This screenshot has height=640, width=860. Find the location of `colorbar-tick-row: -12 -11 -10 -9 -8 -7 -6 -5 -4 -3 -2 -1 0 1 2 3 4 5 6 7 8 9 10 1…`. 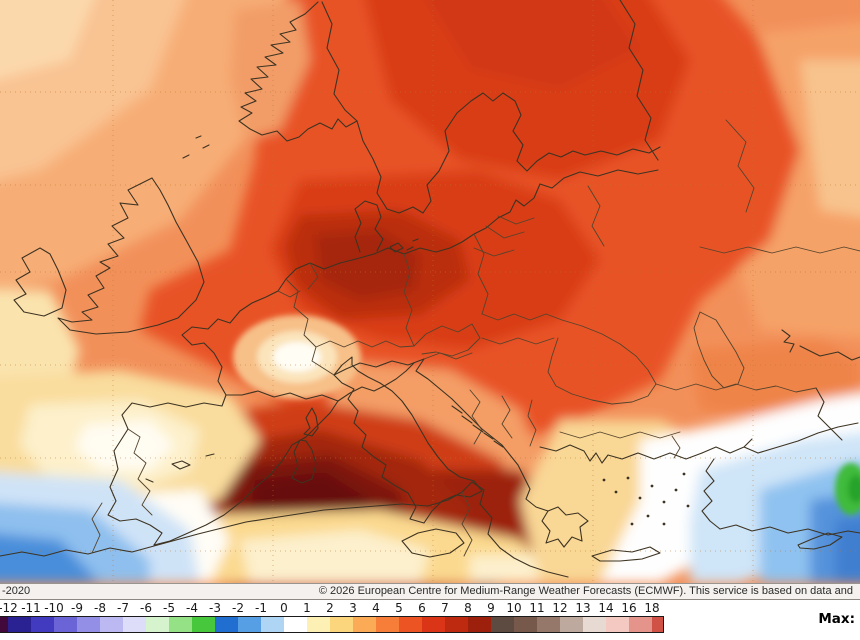

colorbar-tick-row: -12 -11 -10 -9 -8 -7 -6 -5 -4 -3 -2 -1 0 1 2 3 4 5 6 7 8 9 10 1… is located at coordinates (430, 608).